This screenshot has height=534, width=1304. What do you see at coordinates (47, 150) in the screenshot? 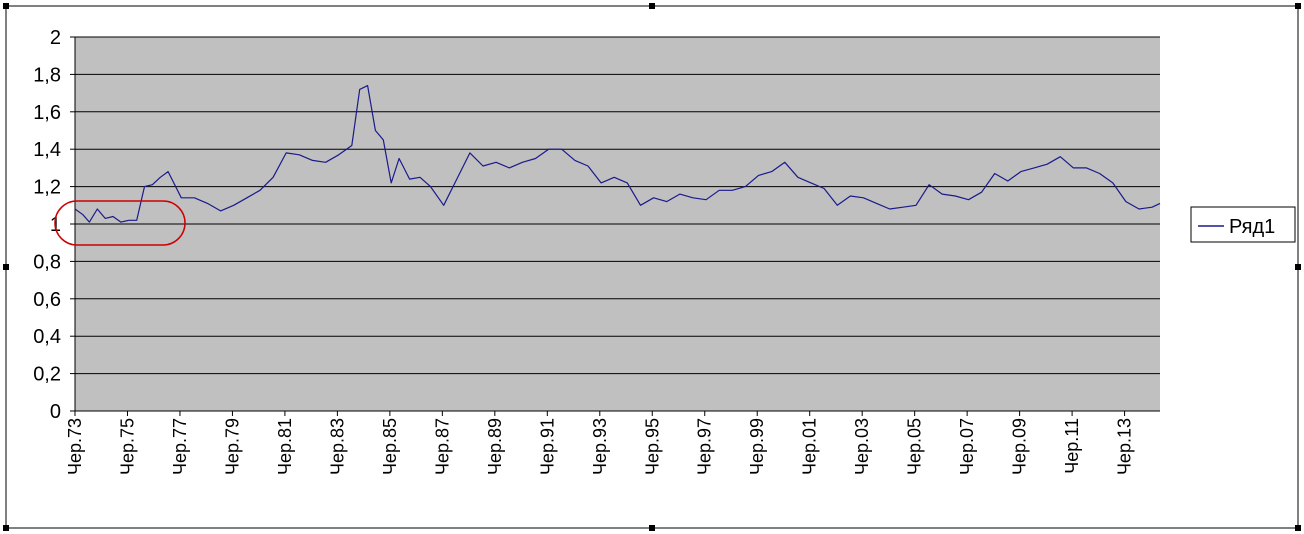
I see `y-tick-label: 1,4` at bounding box center [47, 150].